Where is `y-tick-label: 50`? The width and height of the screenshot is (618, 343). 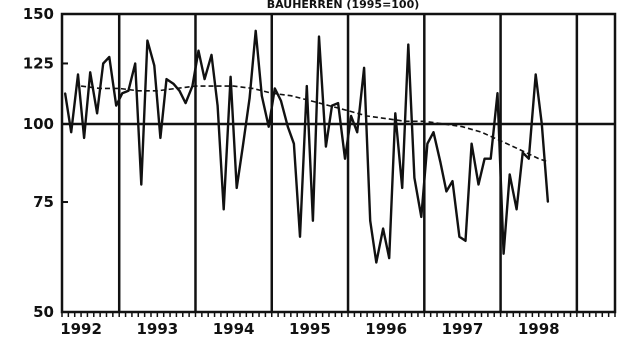 y-tick-label: 50 is located at coordinates (43, 312).